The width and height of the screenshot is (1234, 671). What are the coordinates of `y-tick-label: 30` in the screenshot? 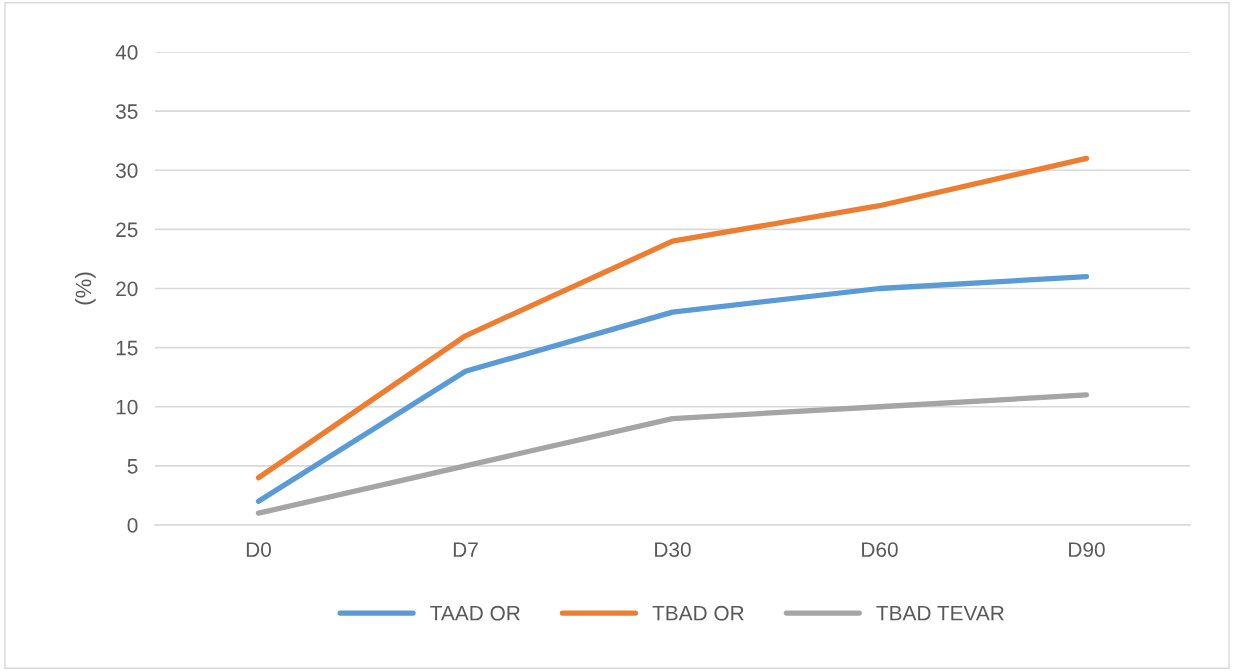 It's located at (126, 170).